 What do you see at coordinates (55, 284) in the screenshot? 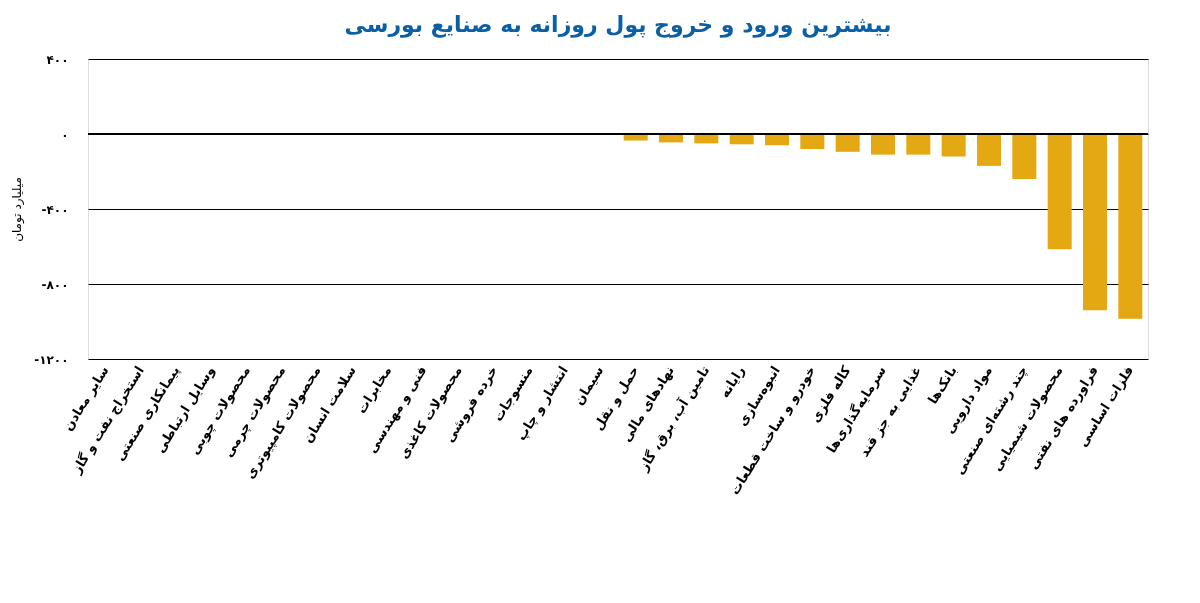
I see `y-tick-label: -۸۰۰` at bounding box center [55, 284].